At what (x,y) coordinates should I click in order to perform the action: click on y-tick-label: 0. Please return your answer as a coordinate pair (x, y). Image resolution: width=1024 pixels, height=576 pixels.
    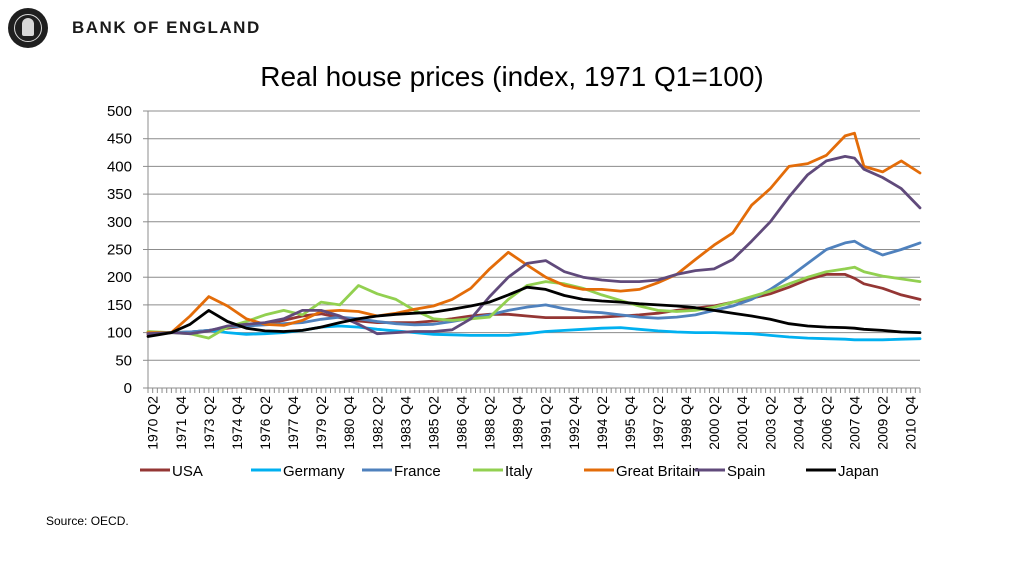
    Looking at the image, I should click on (128, 388).